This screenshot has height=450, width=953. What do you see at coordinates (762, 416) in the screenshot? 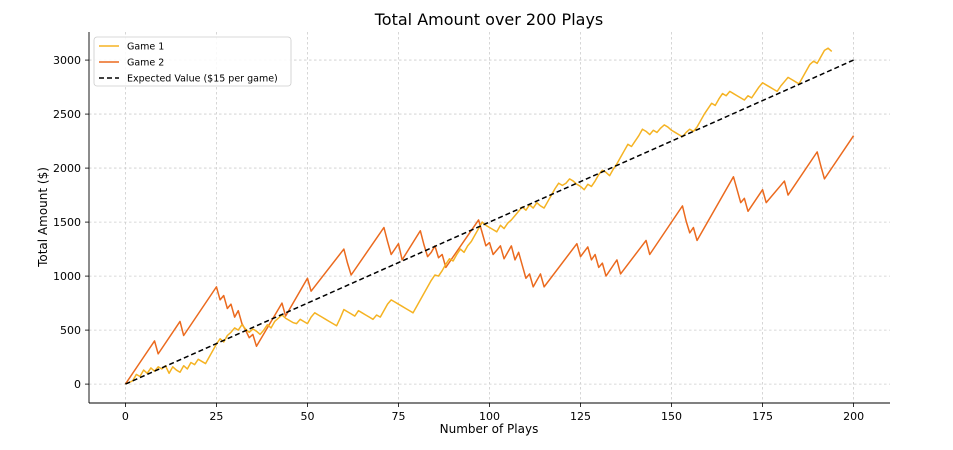
I see `x-tick-label: 175` at bounding box center [762, 416].